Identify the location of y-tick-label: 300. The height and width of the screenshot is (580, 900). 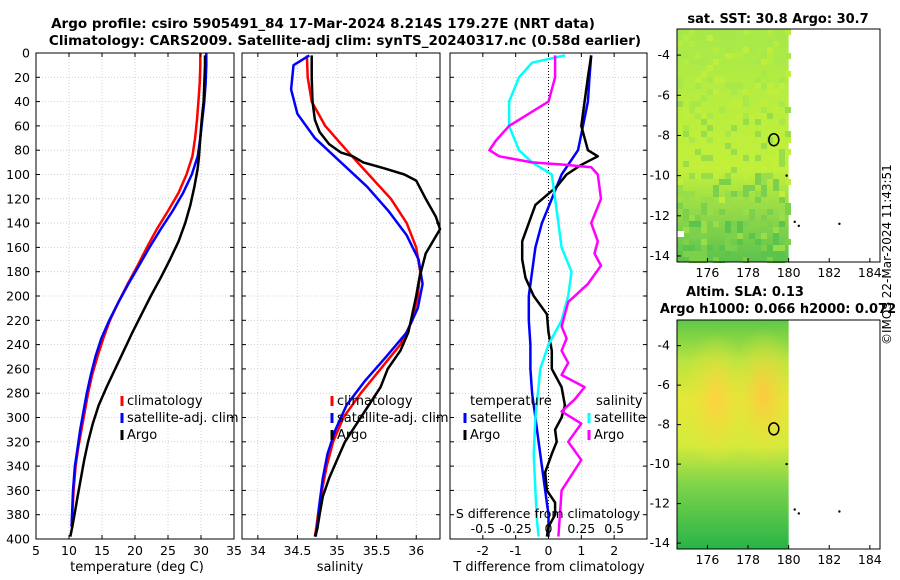
(18, 417).